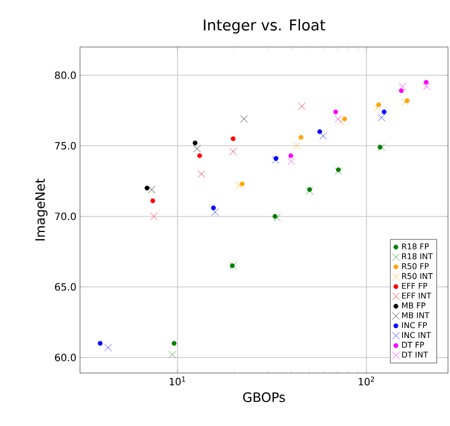 The height and width of the screenshot is (426, 450). I want to click on y-tick-label: 75.0, so click(65, 146).